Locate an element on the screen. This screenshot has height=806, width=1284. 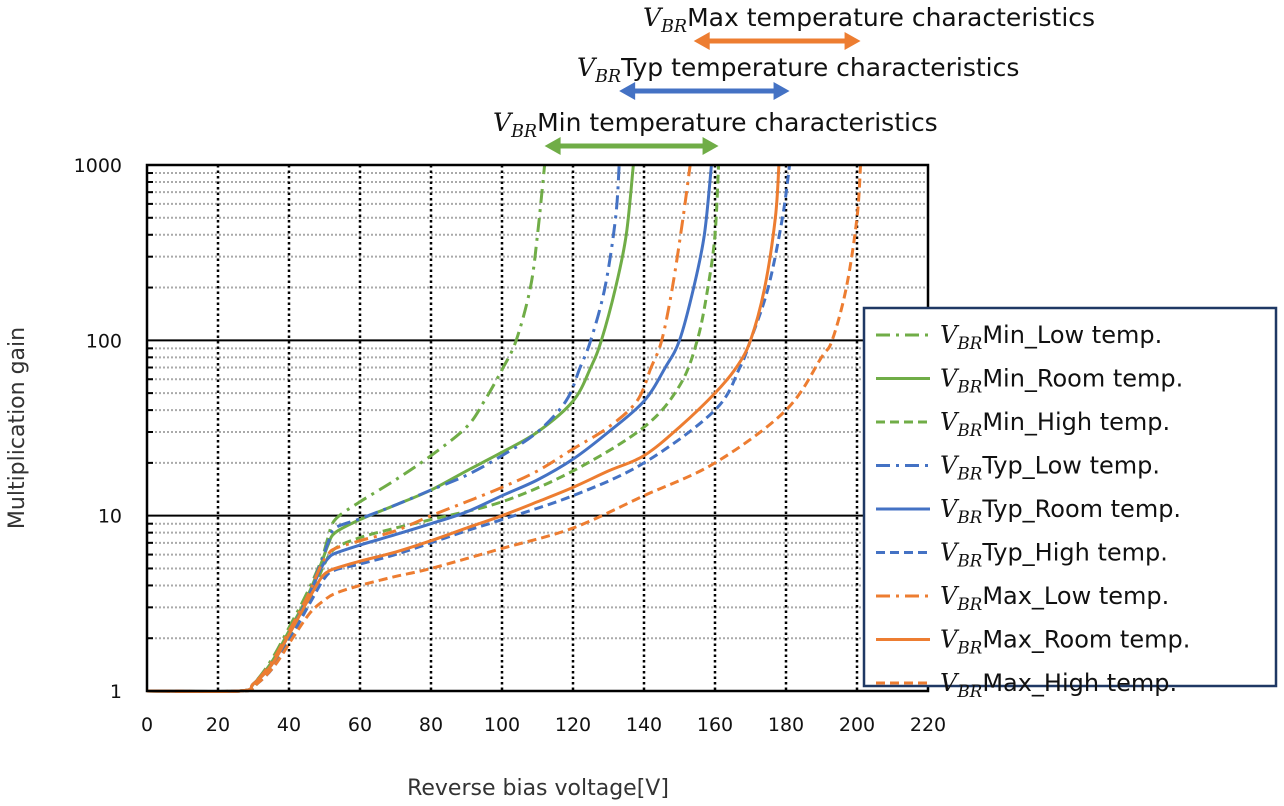
x-tick-label: 160 is located at coordinates (715, 725).